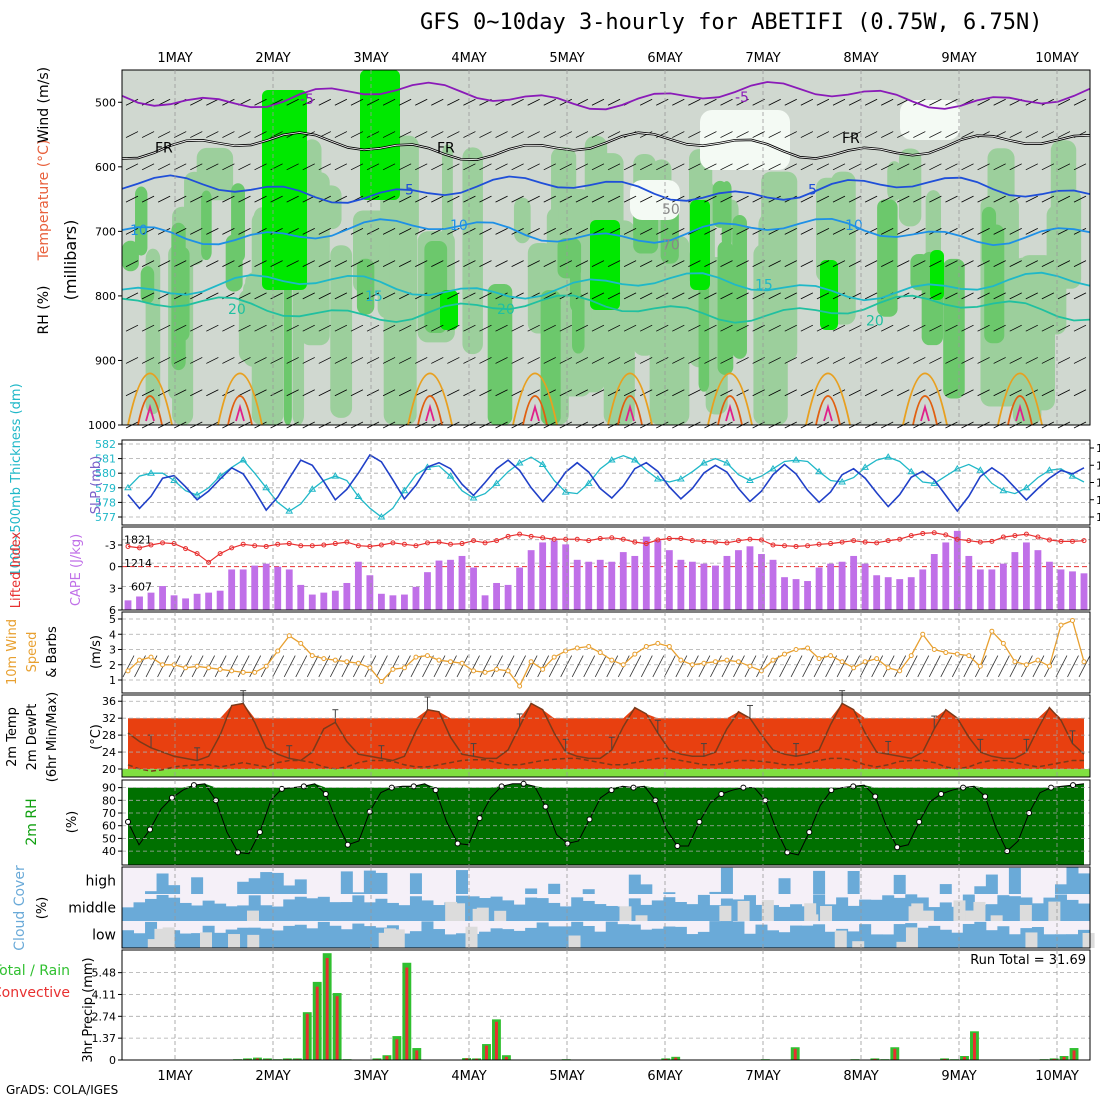 Image resolution: width=1100 pixels, height=1100 pixels. What do you see at coordinates (109, 826) in the screenshot?
I see `rh-tick-label: 60` at bounding box center [109, 826].